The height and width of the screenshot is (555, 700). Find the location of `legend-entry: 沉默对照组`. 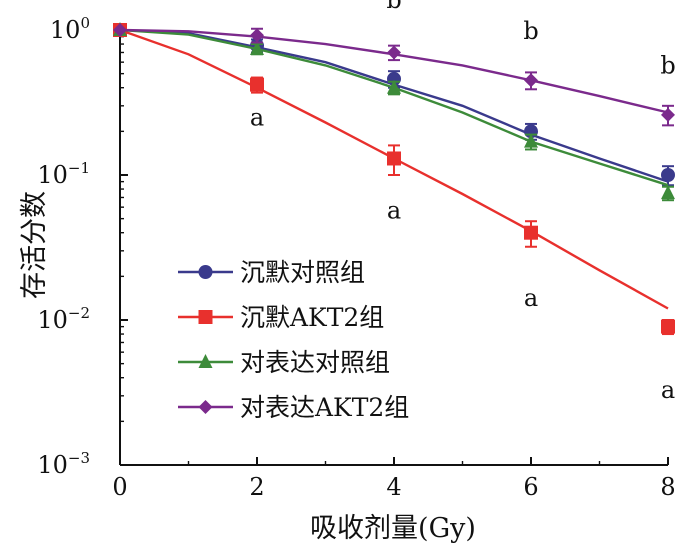

legend-entry: 沉默对照组 is located at coordinates (271, 272).